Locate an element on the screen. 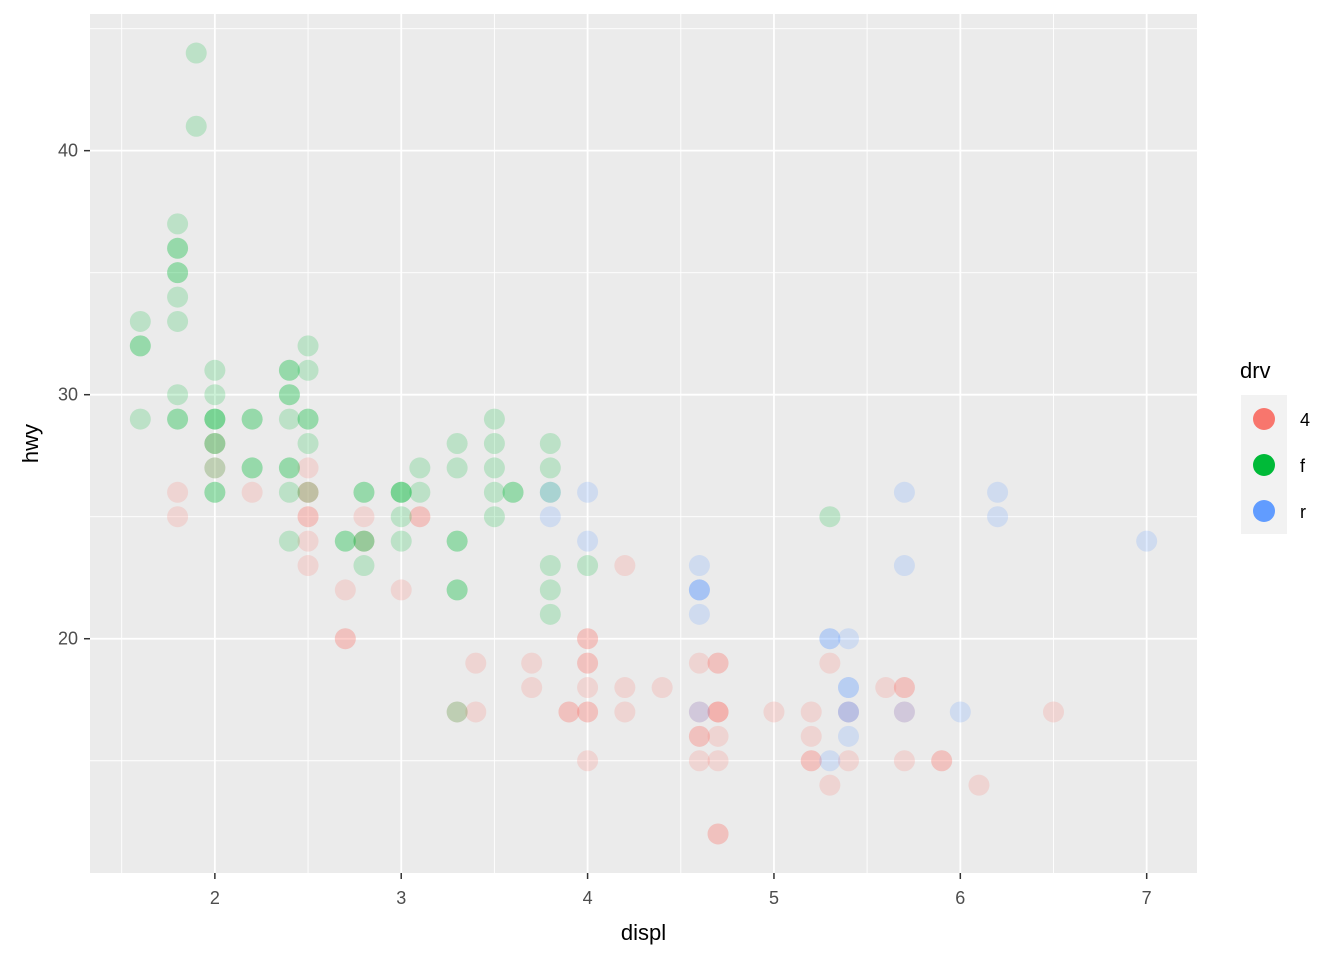 This screenshot has width=1344, height=960. y-tick-label: 40 is located at coordinates (68, 151).